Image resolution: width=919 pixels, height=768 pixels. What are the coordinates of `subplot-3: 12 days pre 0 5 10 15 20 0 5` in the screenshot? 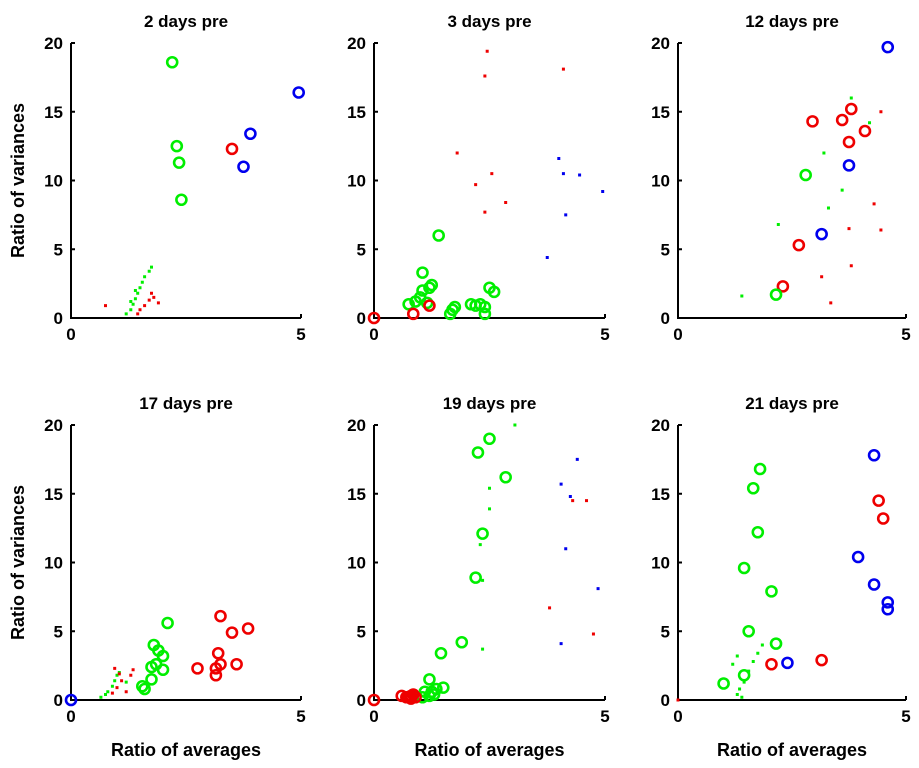 It's located at (781, 178).